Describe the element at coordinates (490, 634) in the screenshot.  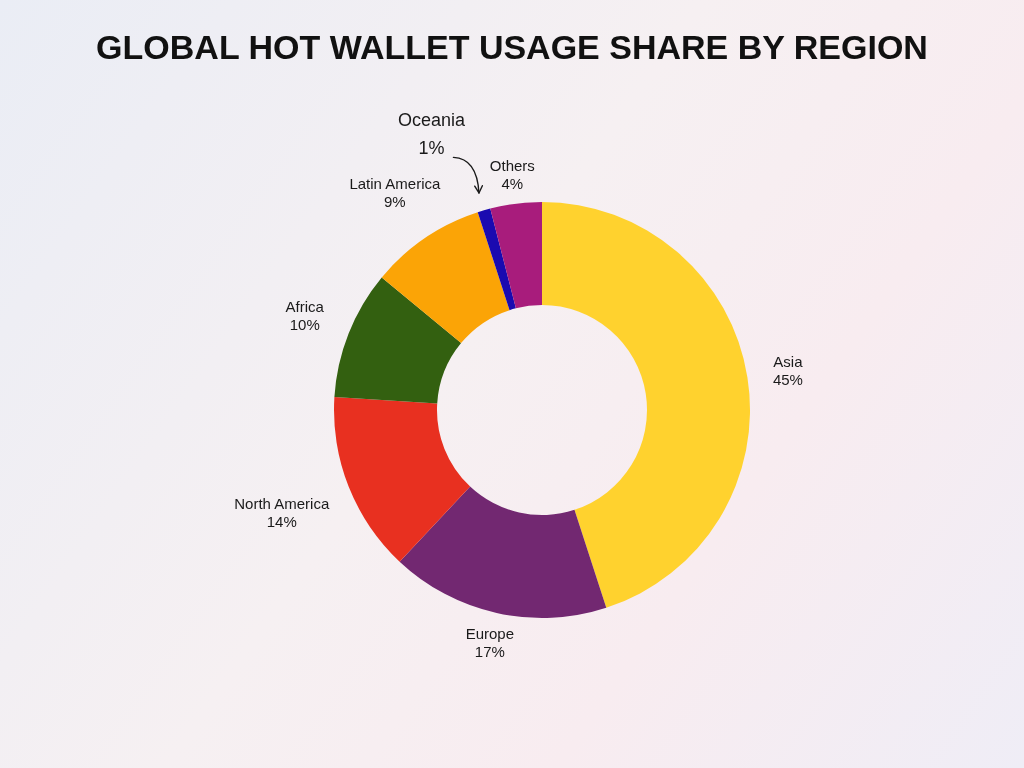
I see `slice-label: Europe` at that location.